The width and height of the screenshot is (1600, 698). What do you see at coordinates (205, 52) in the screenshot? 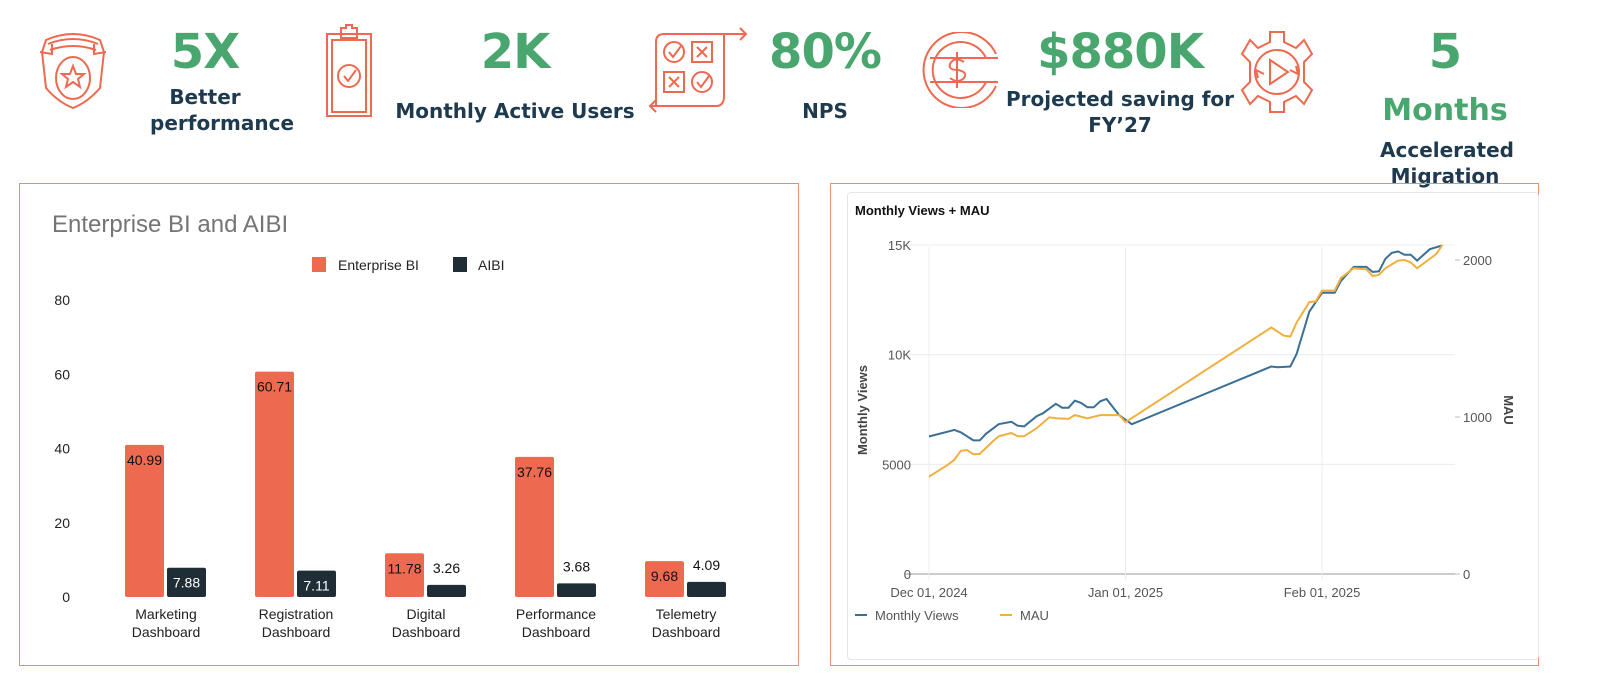
I see `kpi-value: 5X` at bounding box center [205, 52].